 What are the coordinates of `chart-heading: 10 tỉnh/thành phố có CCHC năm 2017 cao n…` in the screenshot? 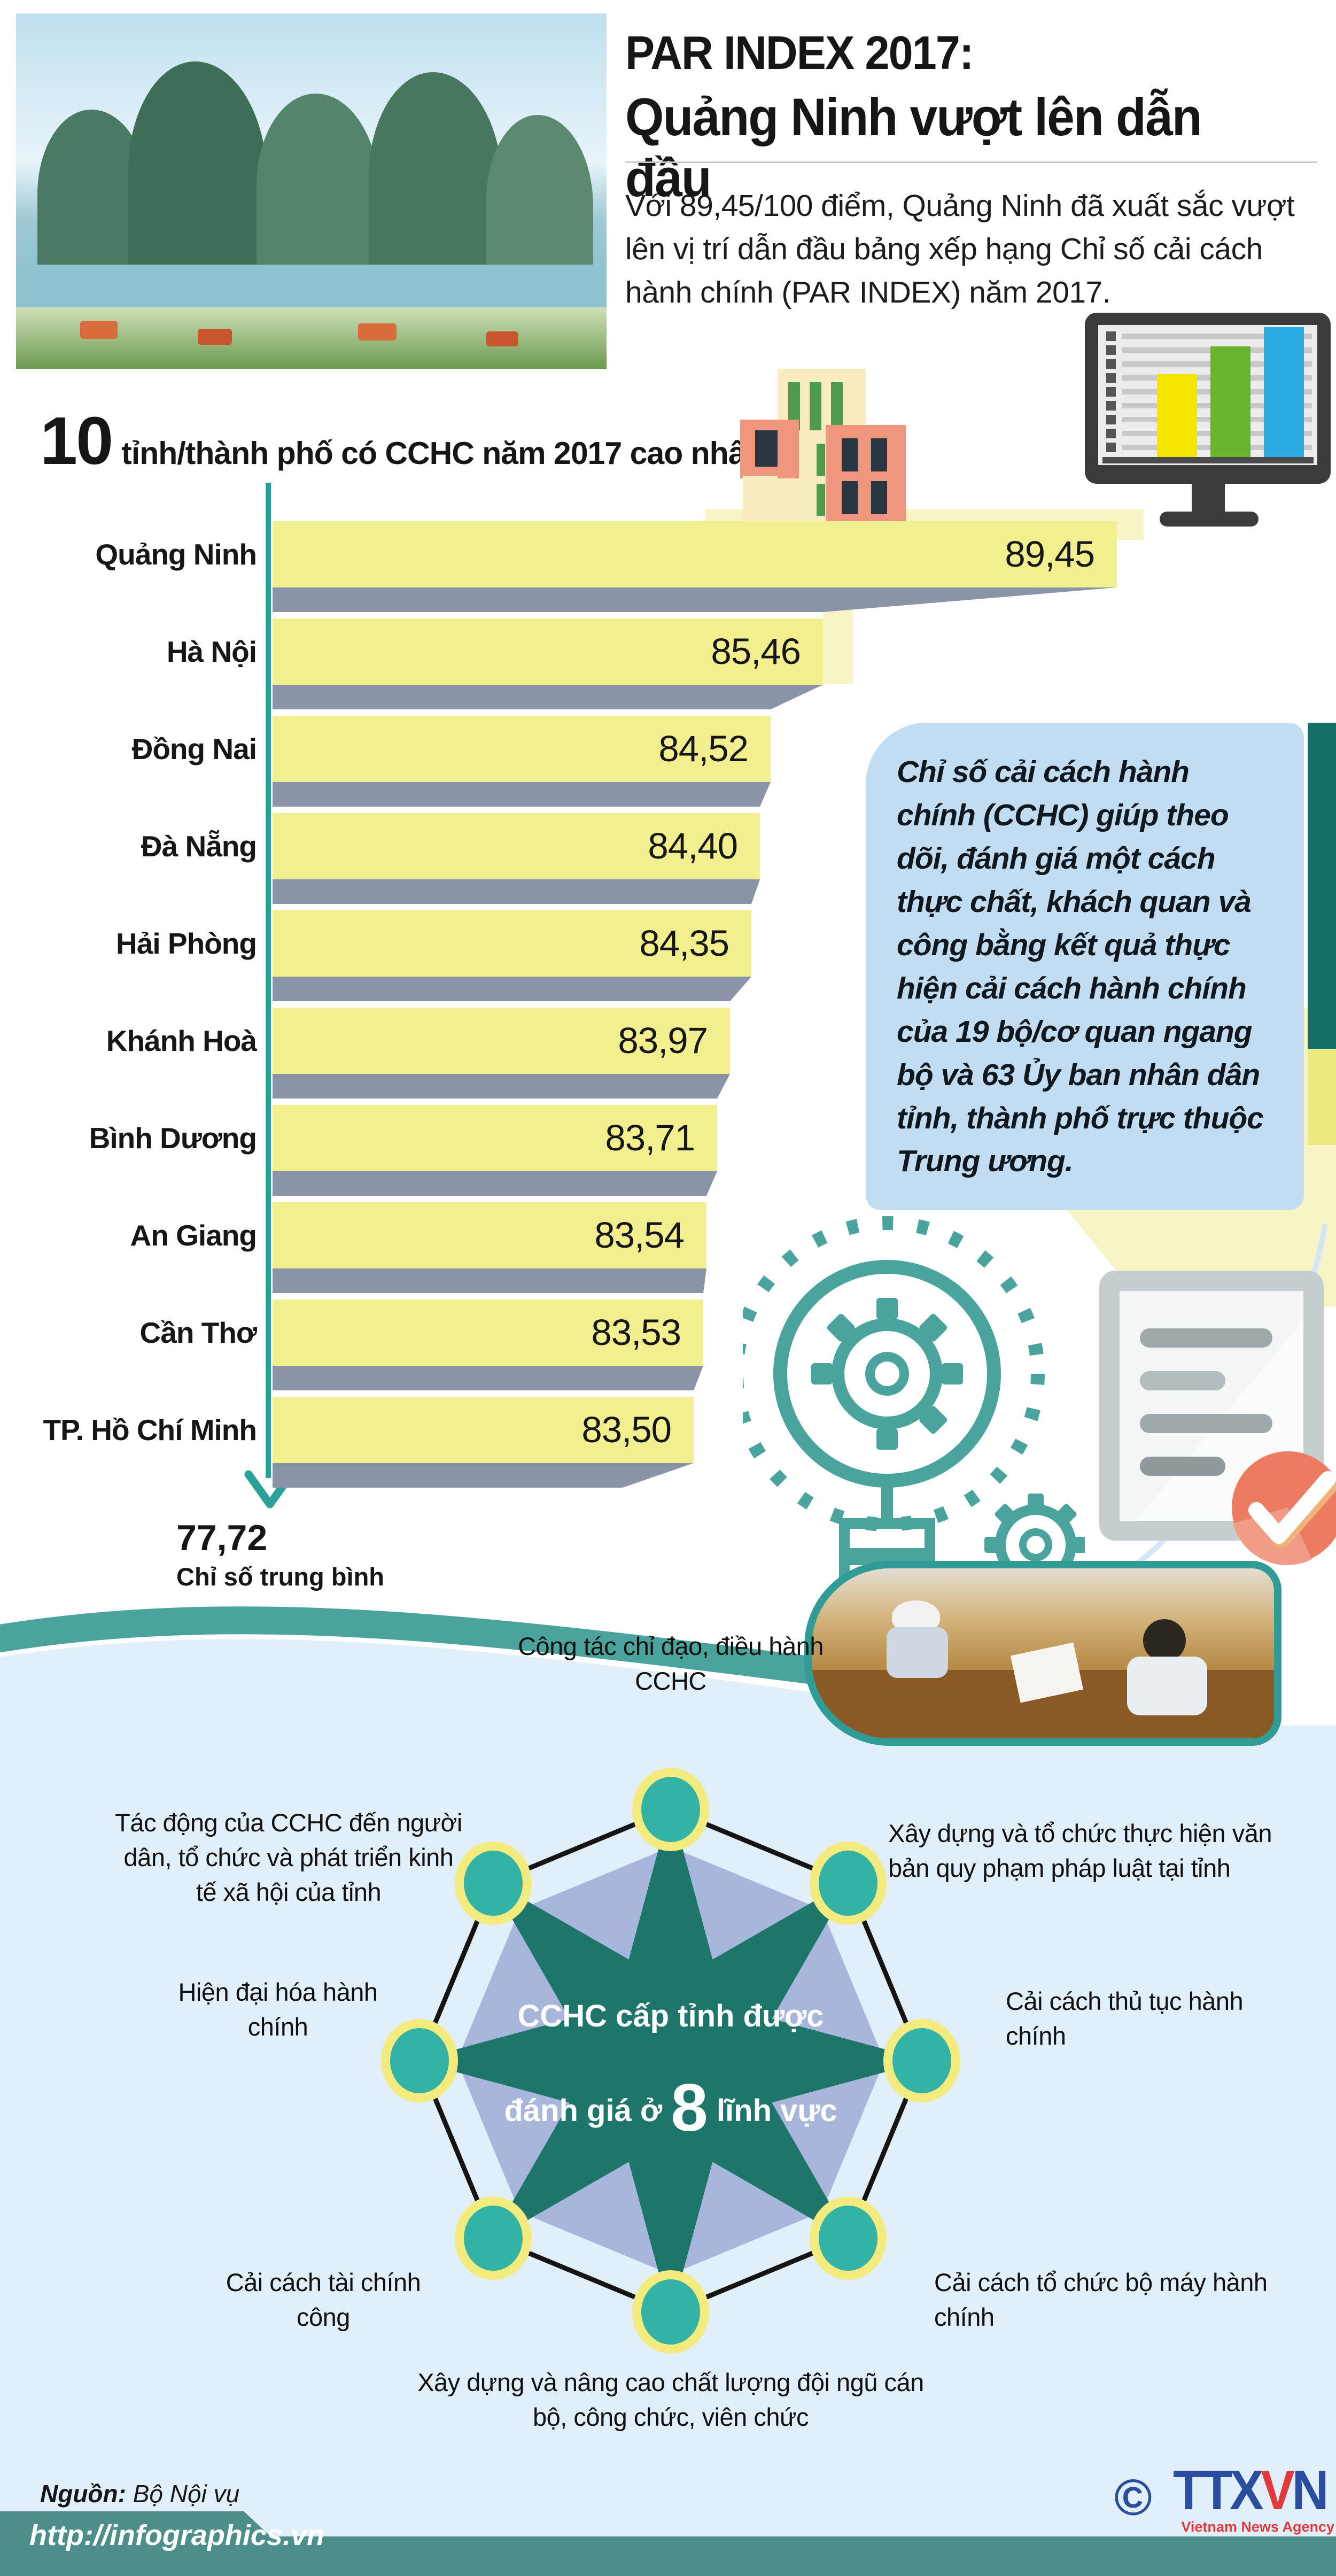 It's located at (398, 441).